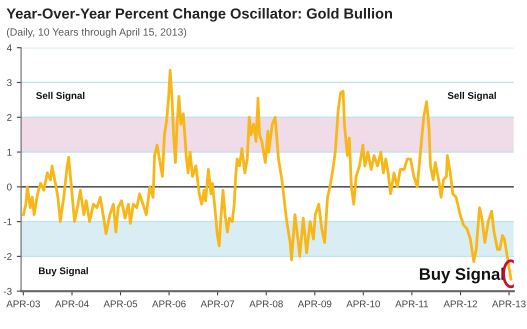  I want to click on y-tick-label: 4, so click(9, 48).